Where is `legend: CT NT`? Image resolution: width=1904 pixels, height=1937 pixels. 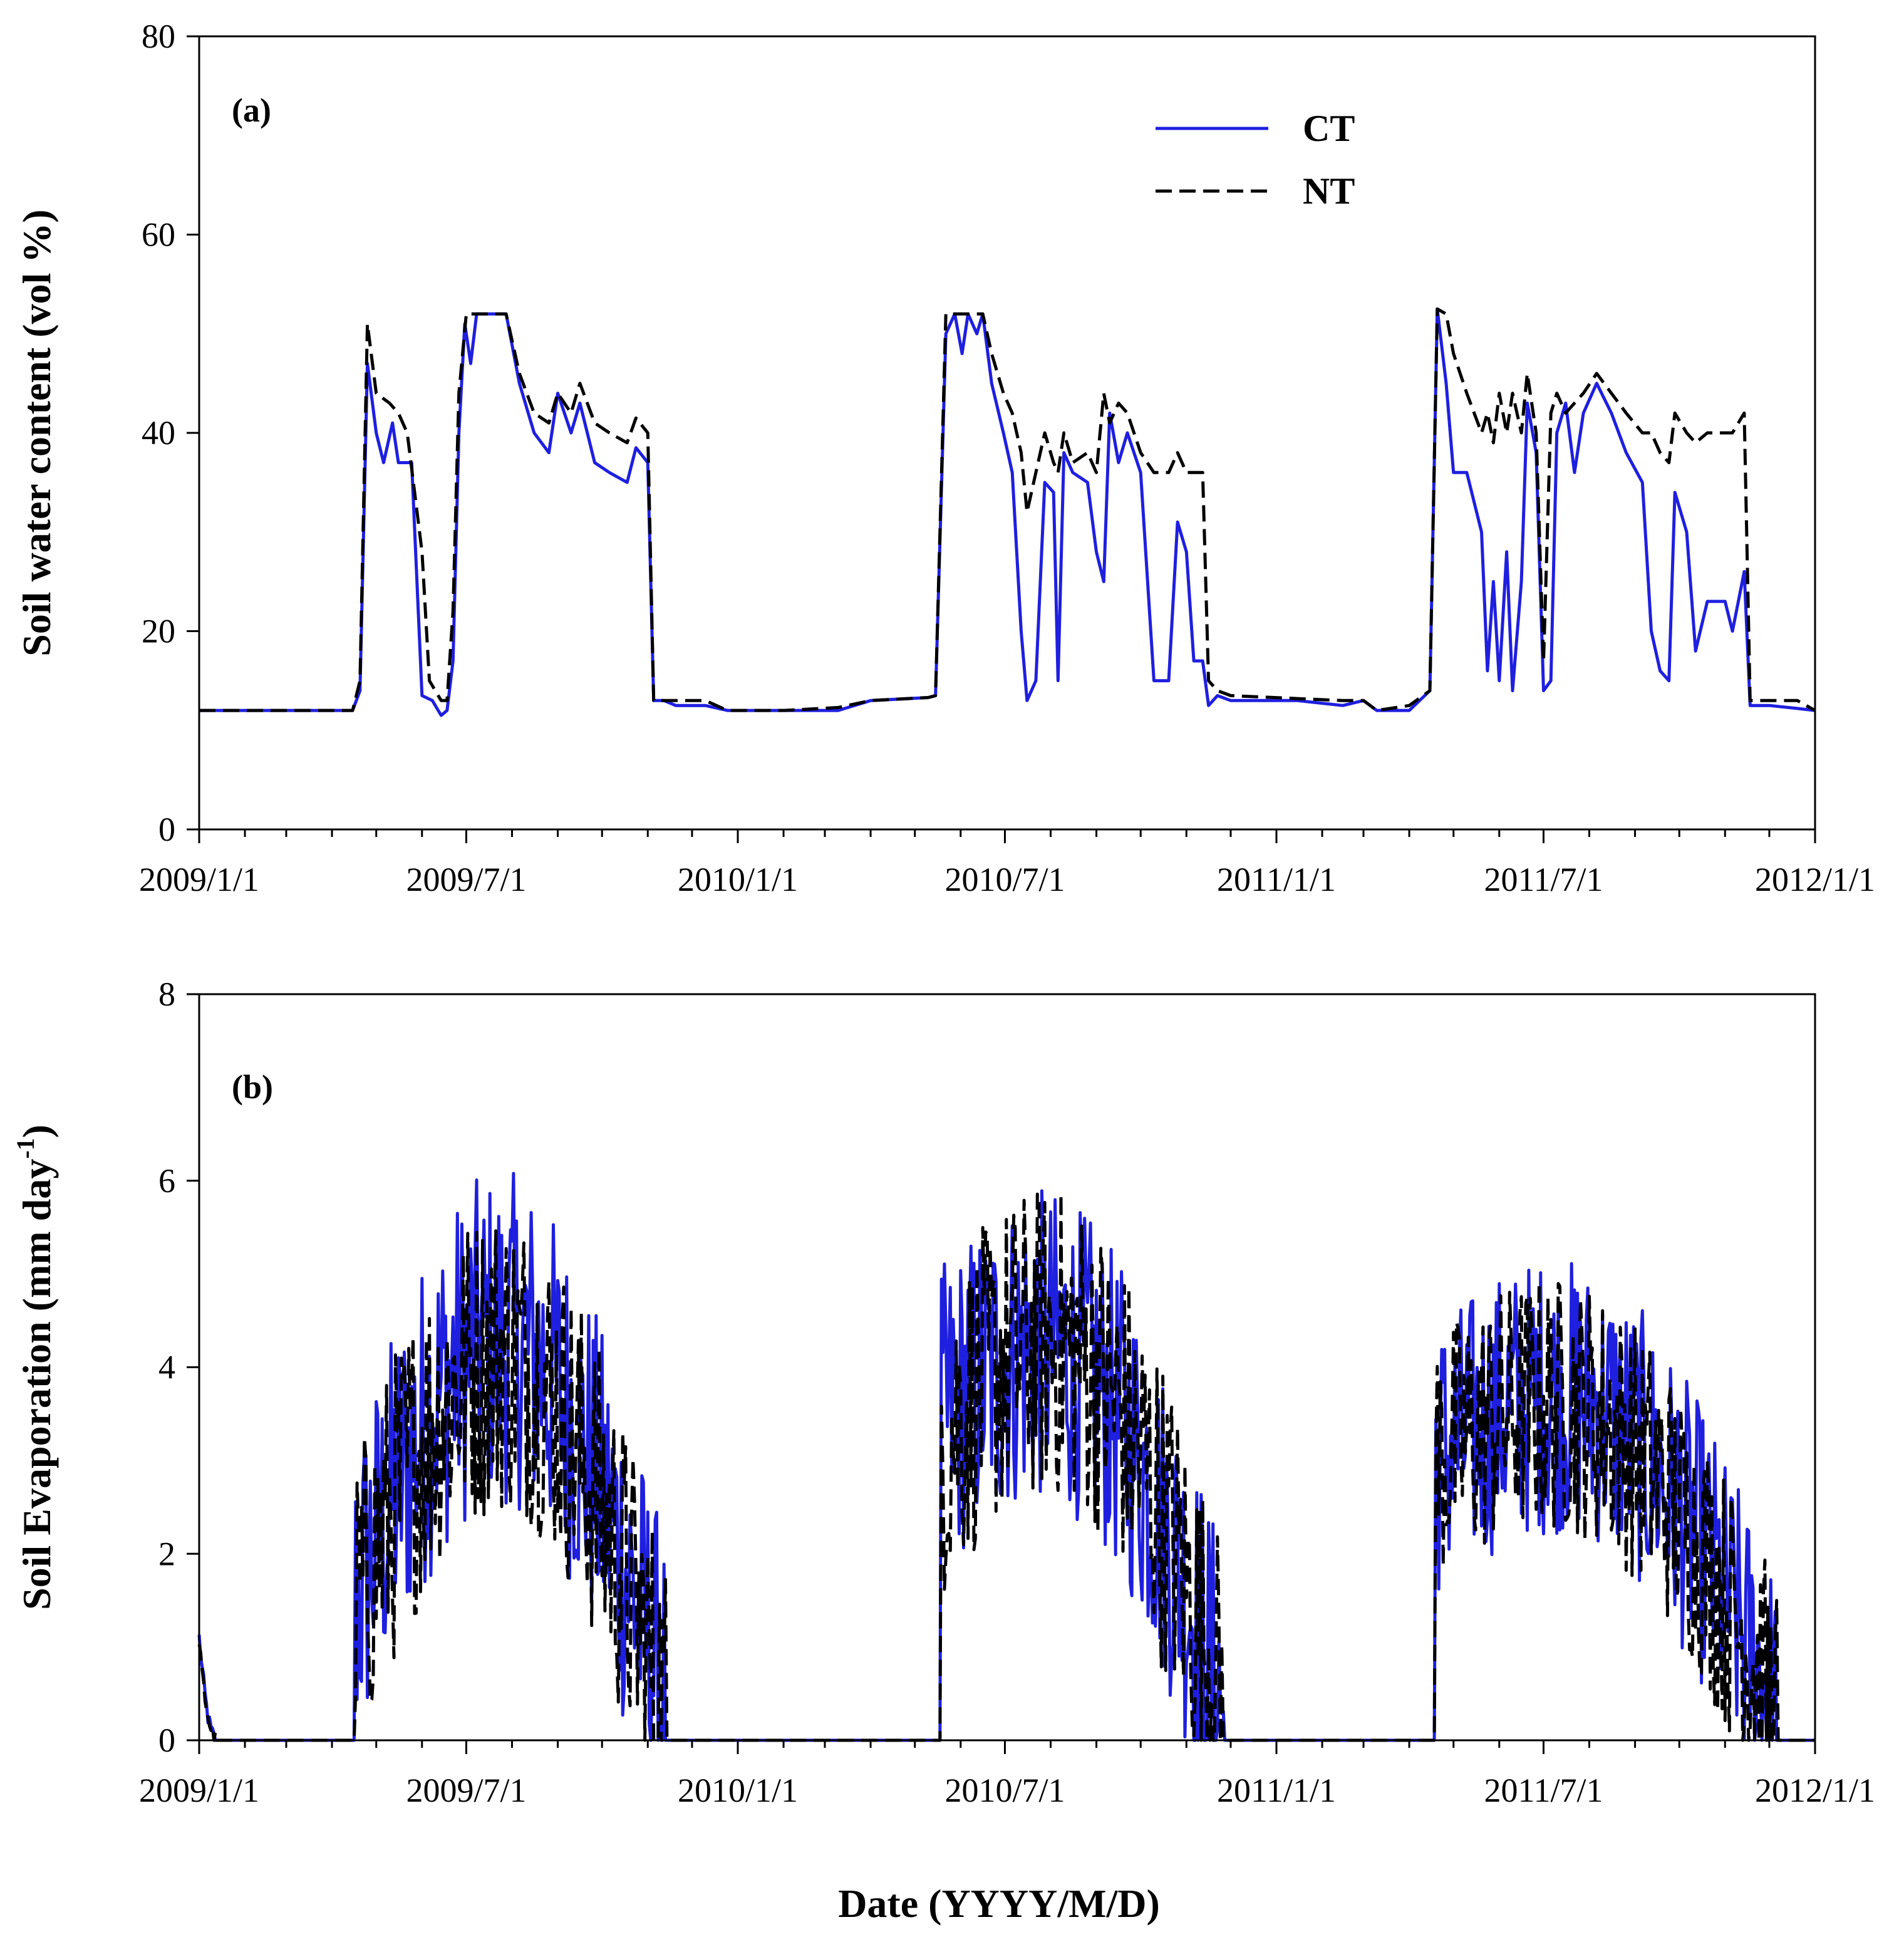
legend: CT NT is located at coordinates (1255, 160).